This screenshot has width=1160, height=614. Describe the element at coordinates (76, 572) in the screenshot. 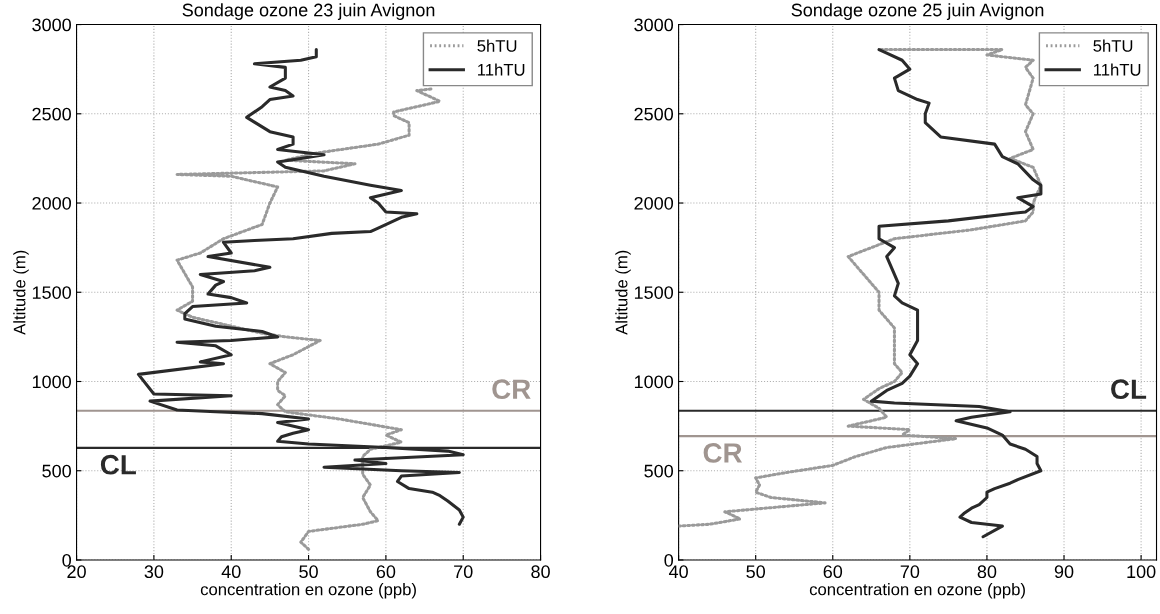

I see `x-tick-label: 20` at that location.